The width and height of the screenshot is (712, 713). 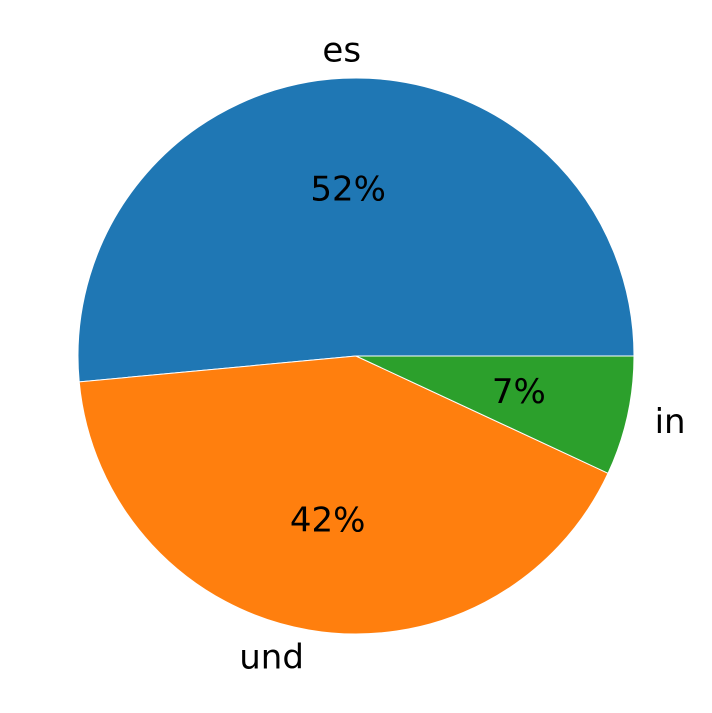 I want to click on pct-label-und: 42%, so click(x=328, y=520).